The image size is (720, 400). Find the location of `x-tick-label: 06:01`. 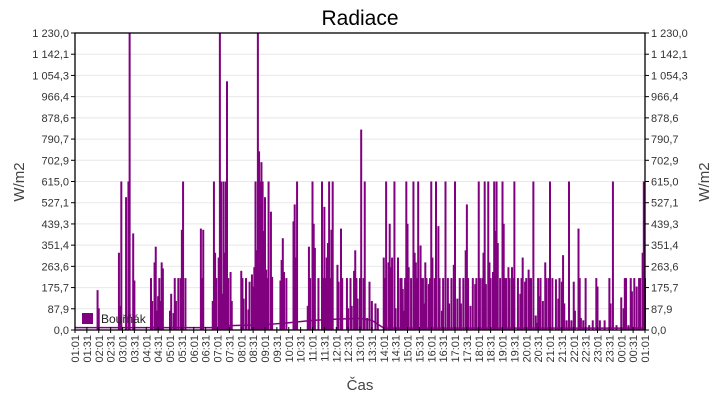

x-tick-label: 06:01 is located at coordinates (195, 349).